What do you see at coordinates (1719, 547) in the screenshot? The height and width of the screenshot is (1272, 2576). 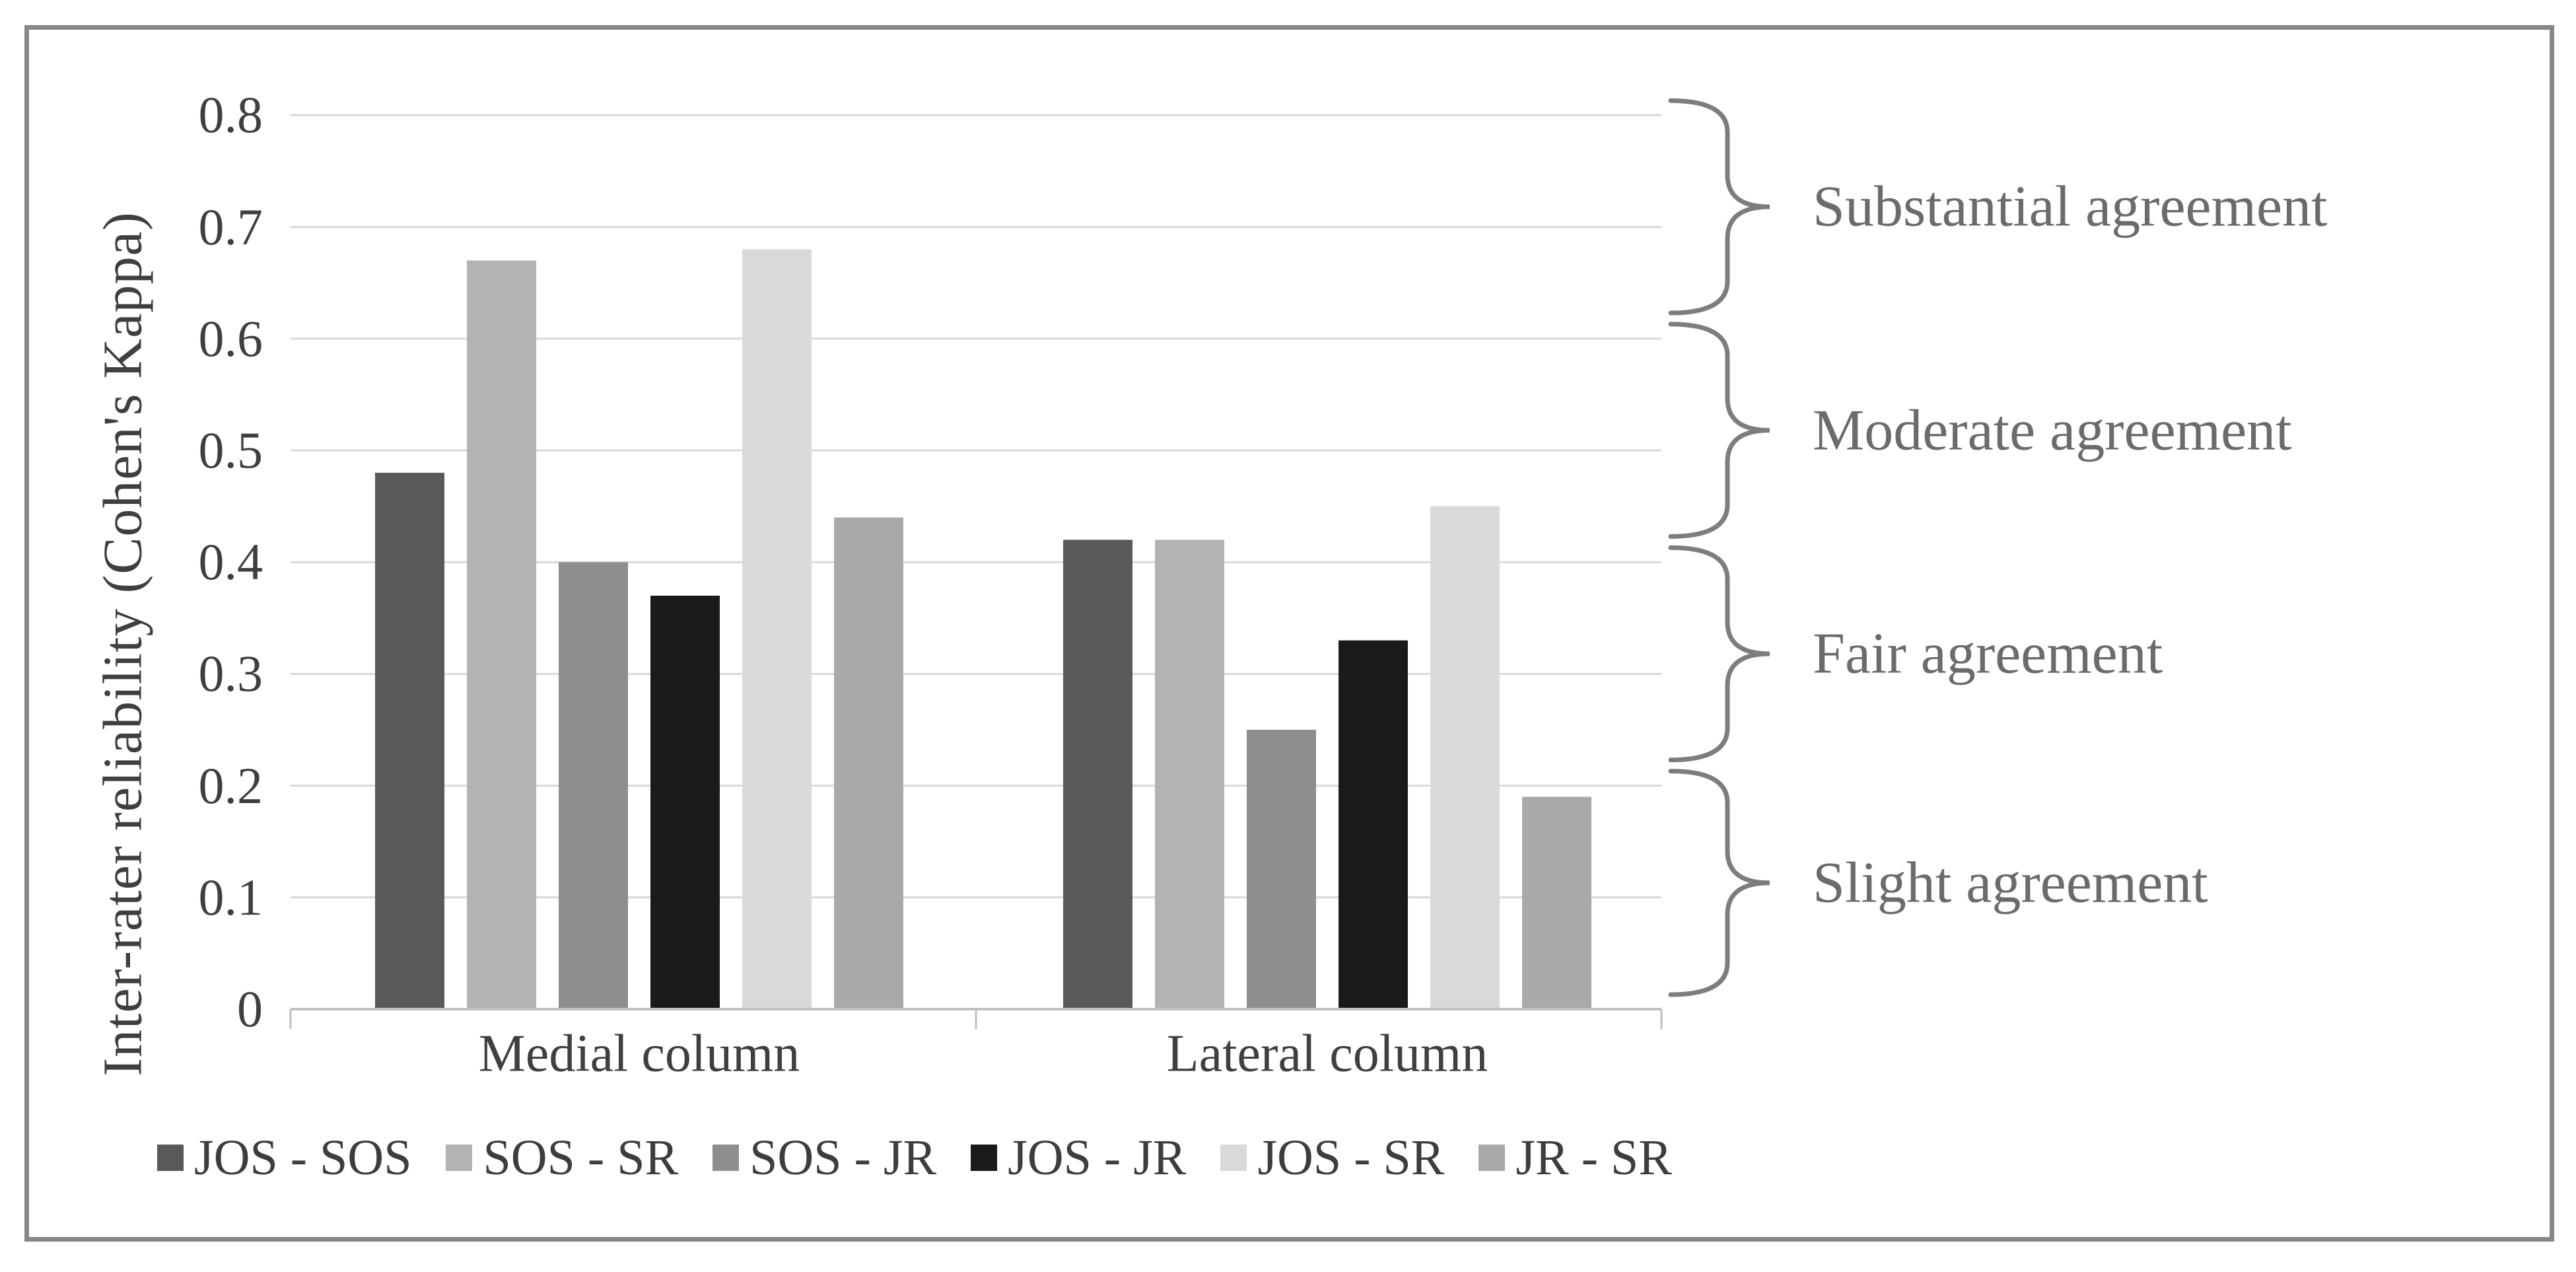 I see `agreement-braces` at bounding box center [1719, 547].